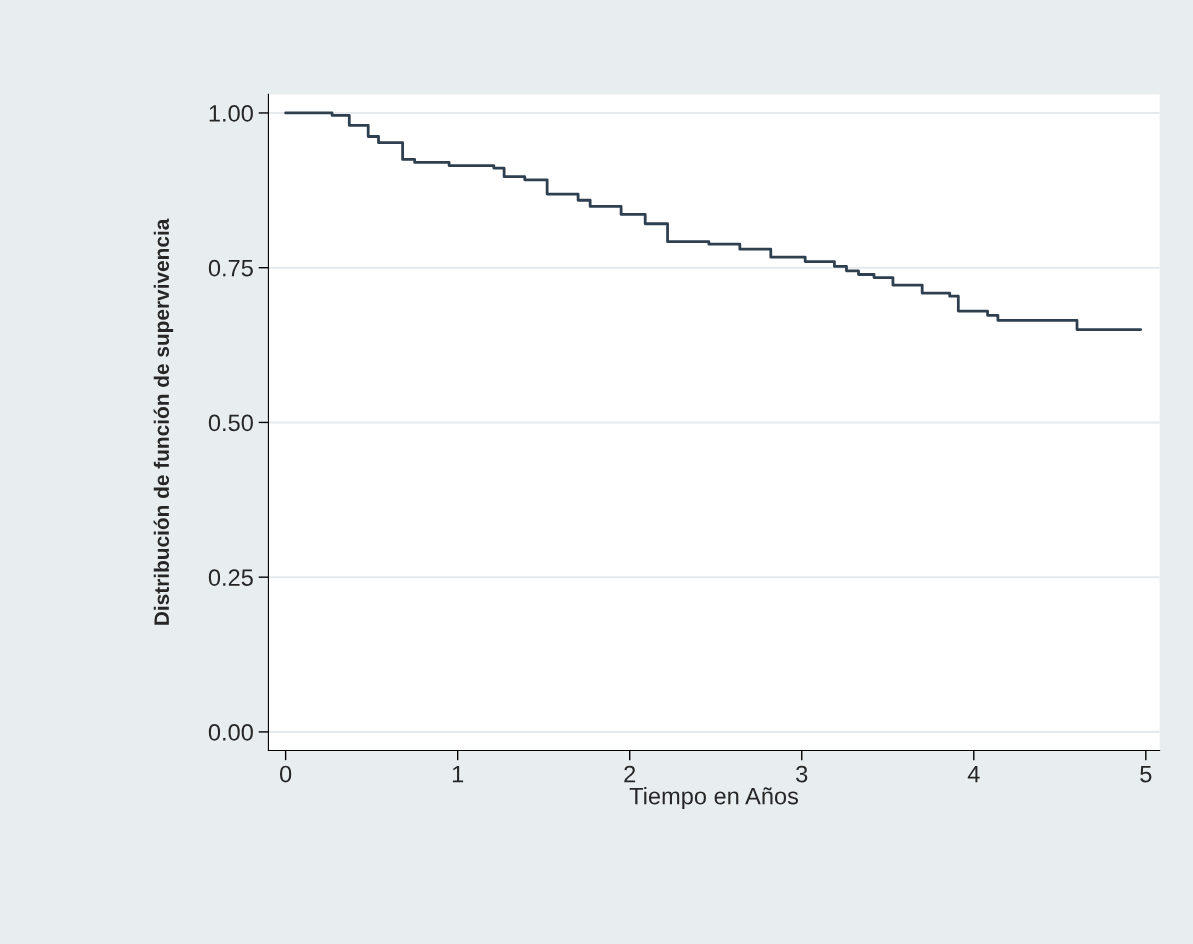 The width and height of the screenshot is (1193, 944). I want to click on y-tick-label: 0.50, so click(230, 423).